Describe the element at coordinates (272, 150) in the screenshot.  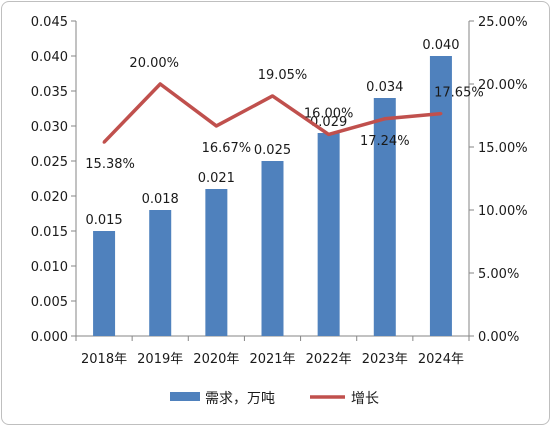
I see `bar-data-label: 0.025` at that location.